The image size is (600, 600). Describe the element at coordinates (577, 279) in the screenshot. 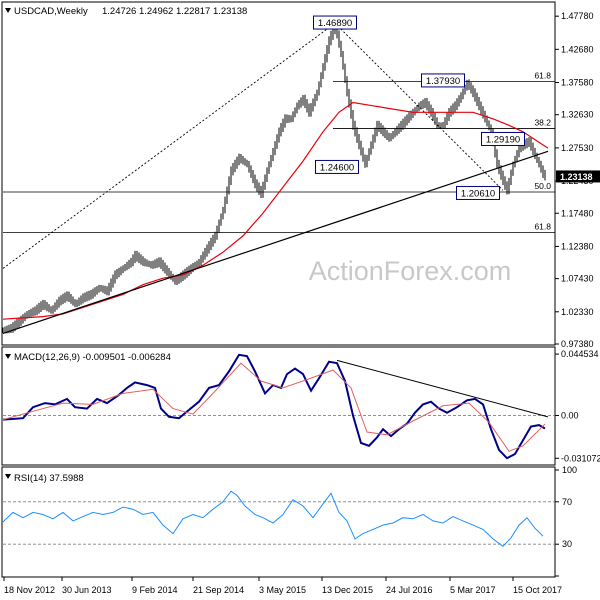

I see `price-tick-label: 1.07430` at that location.